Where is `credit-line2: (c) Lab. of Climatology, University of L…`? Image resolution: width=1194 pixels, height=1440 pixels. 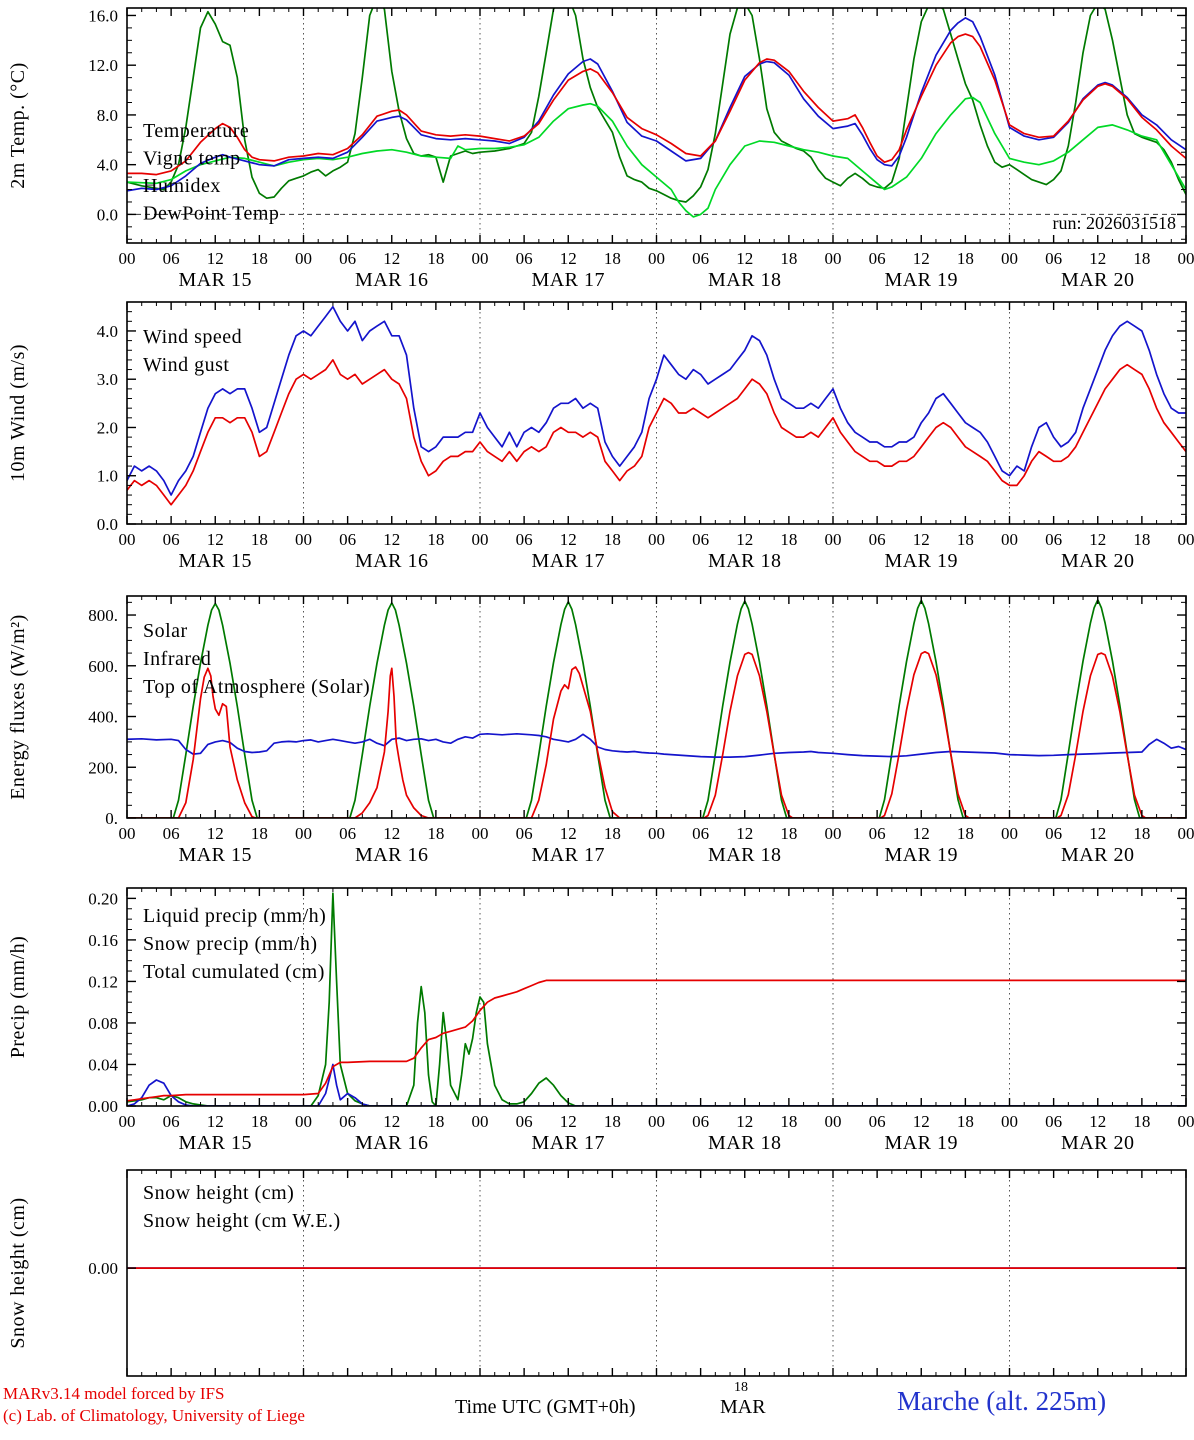
credit-line2: (c) Lab. of Climatology, University of L… is located at coordinates (154, 1415).